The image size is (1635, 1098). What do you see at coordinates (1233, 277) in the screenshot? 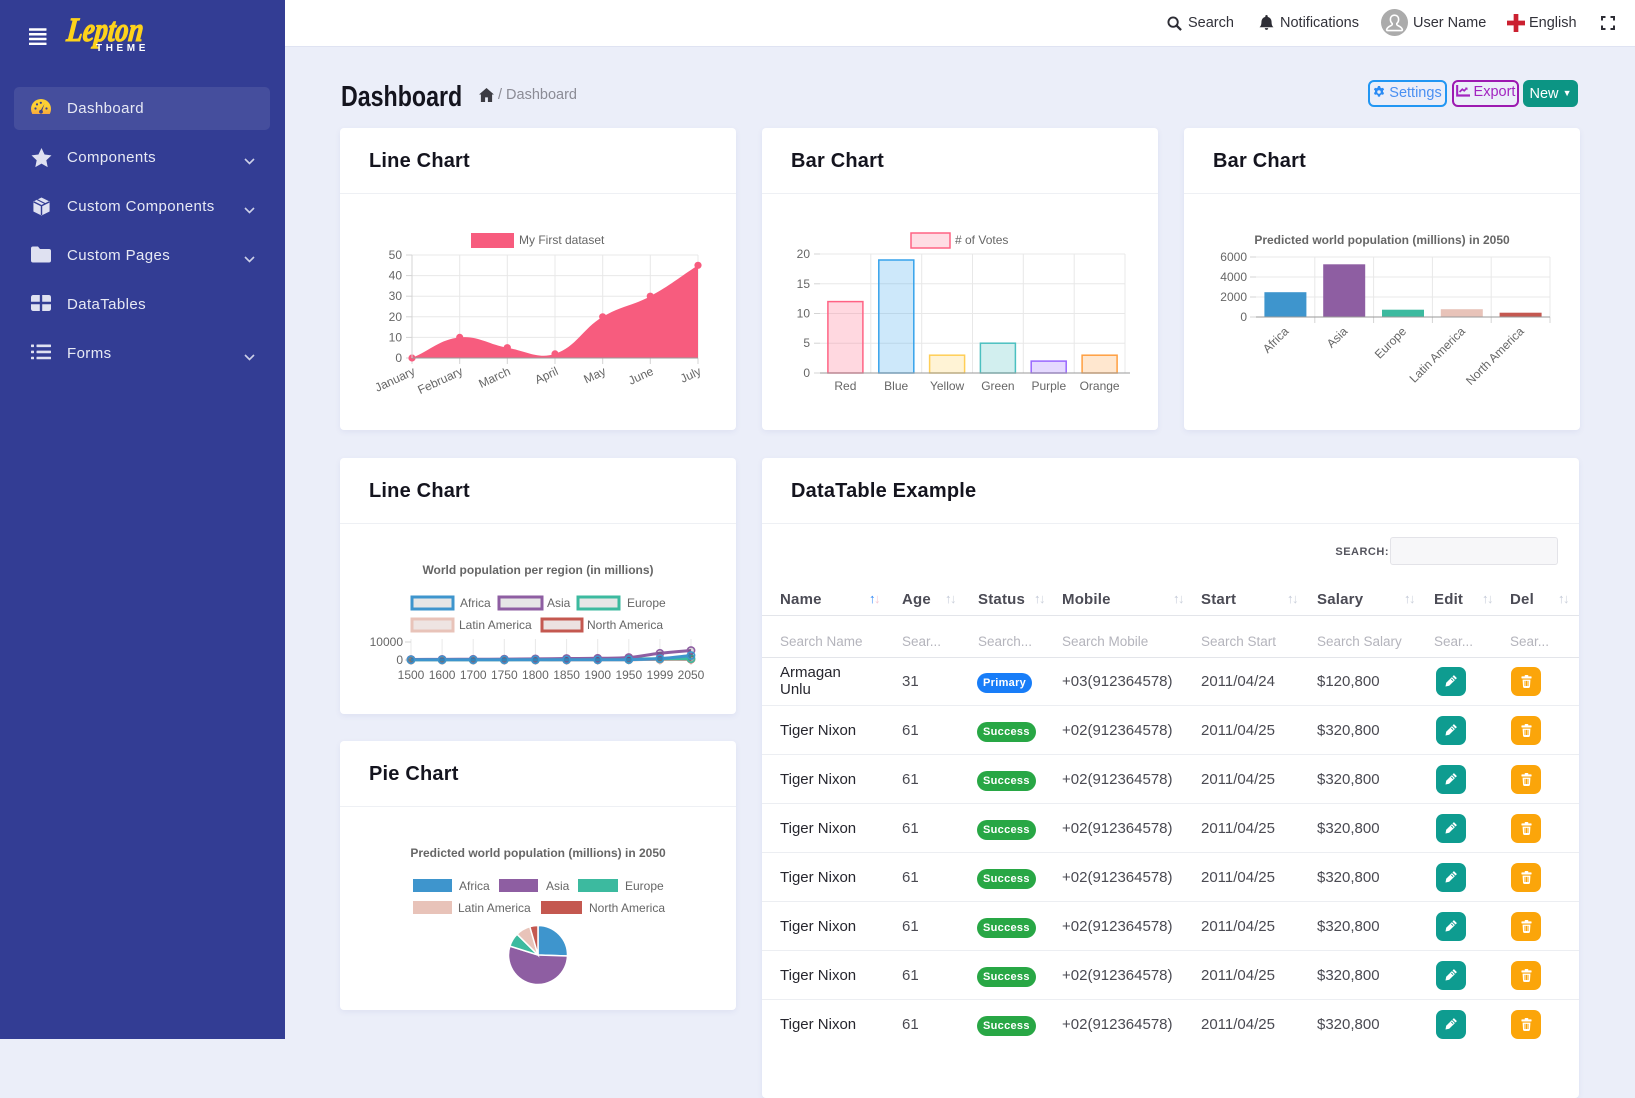
I see `svg-text: 4000` at bounding box center [1233, 277].